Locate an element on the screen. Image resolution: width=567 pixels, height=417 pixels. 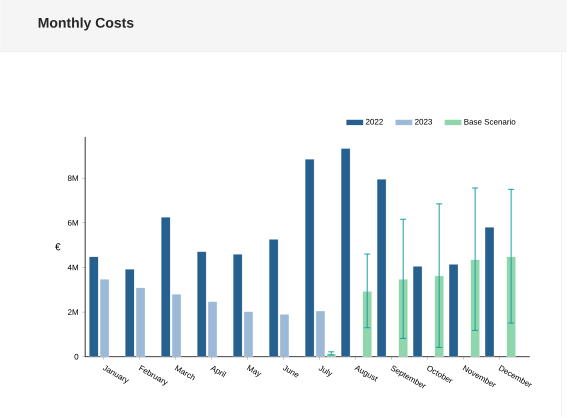
chart-title: Monthly Costs is located at coordinates (86, 24).